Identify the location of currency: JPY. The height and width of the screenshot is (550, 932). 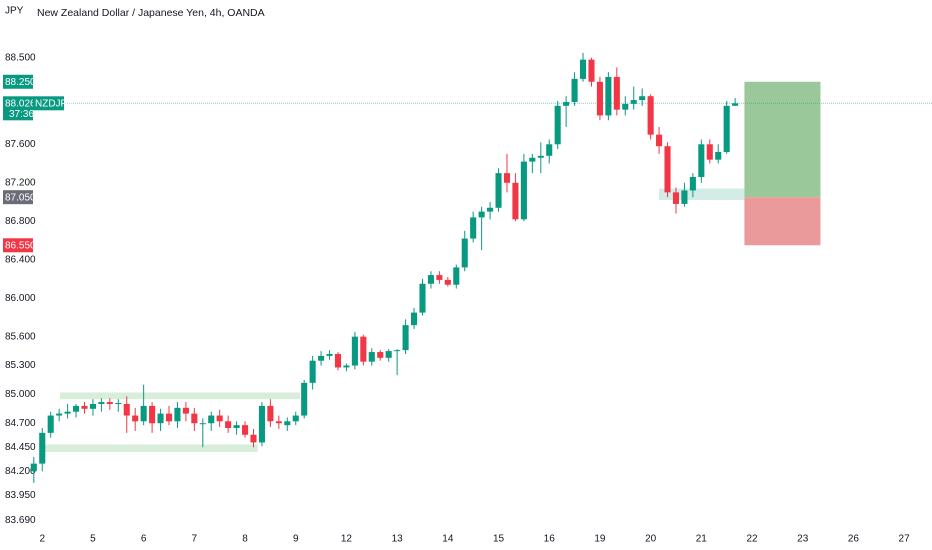
(14, 11).